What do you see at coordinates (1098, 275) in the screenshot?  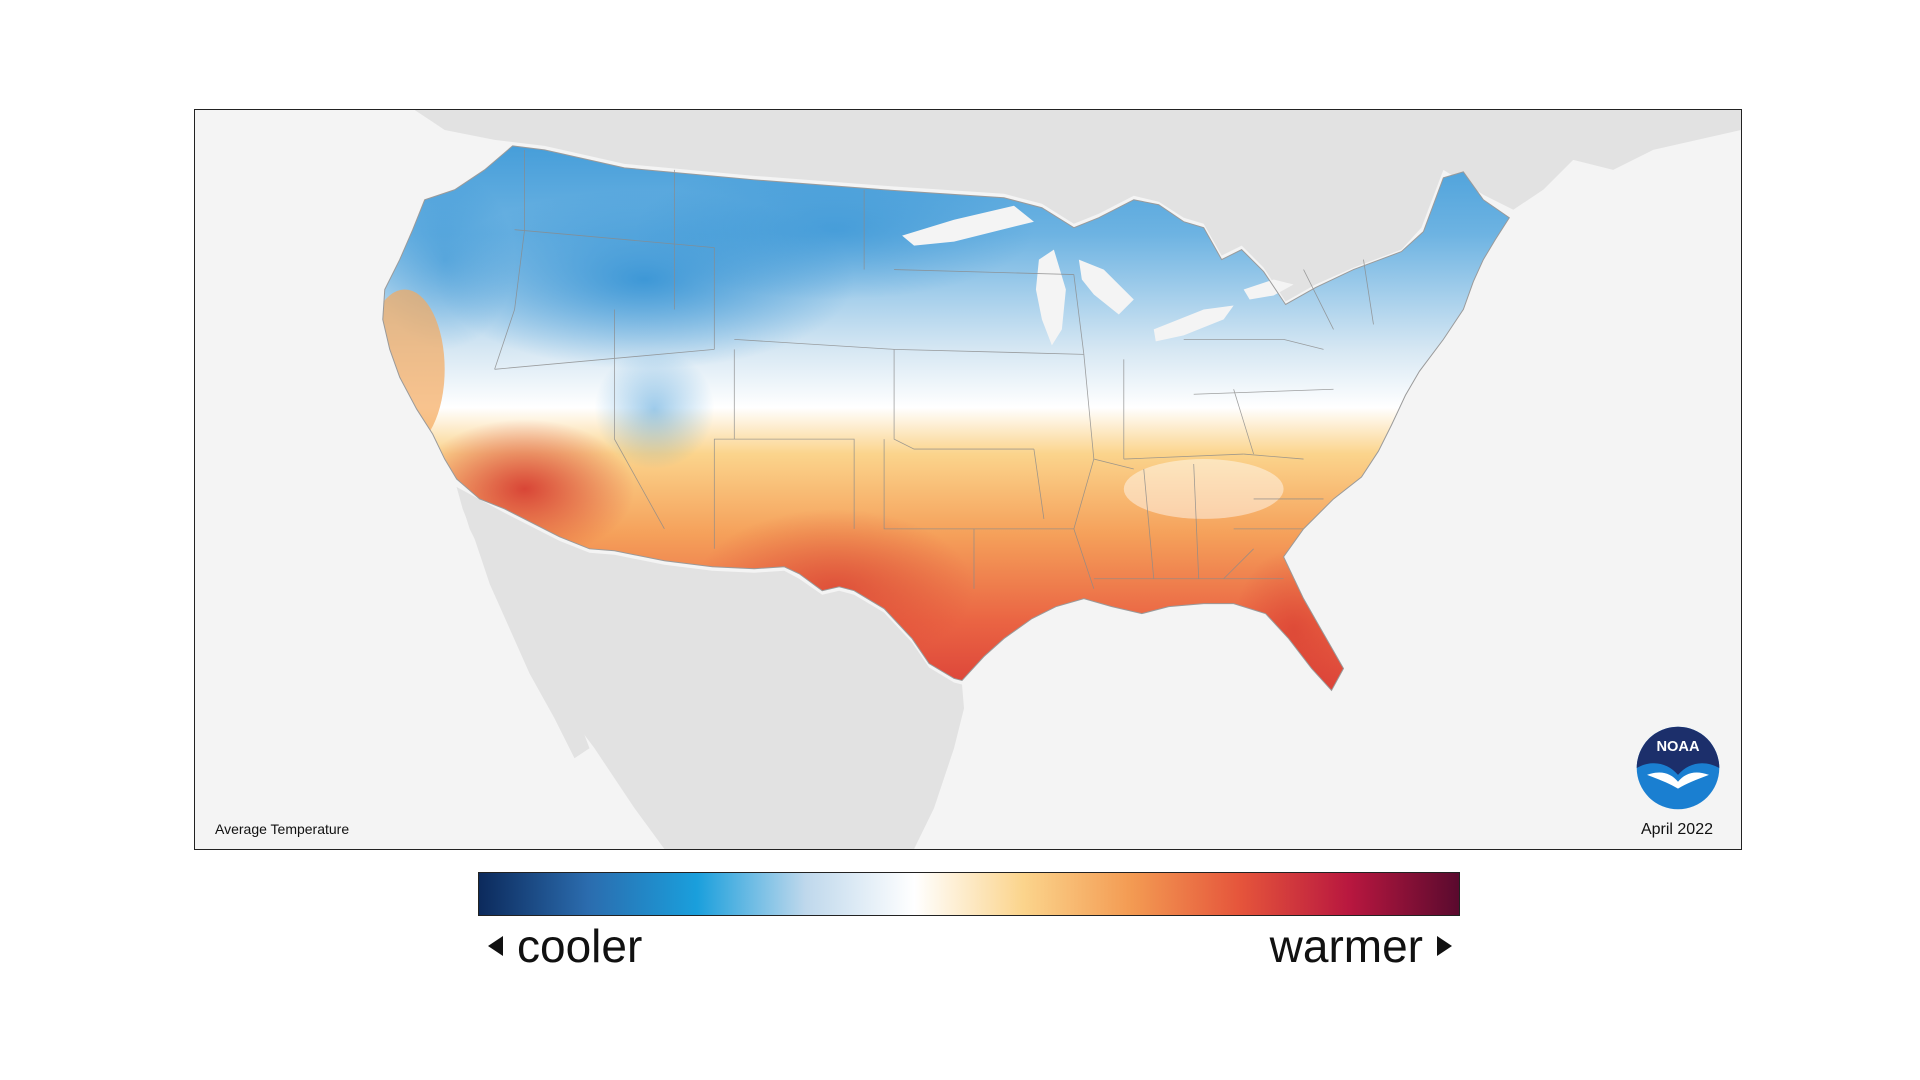 I see `great-lakes` at bounding box center [1098, 275].